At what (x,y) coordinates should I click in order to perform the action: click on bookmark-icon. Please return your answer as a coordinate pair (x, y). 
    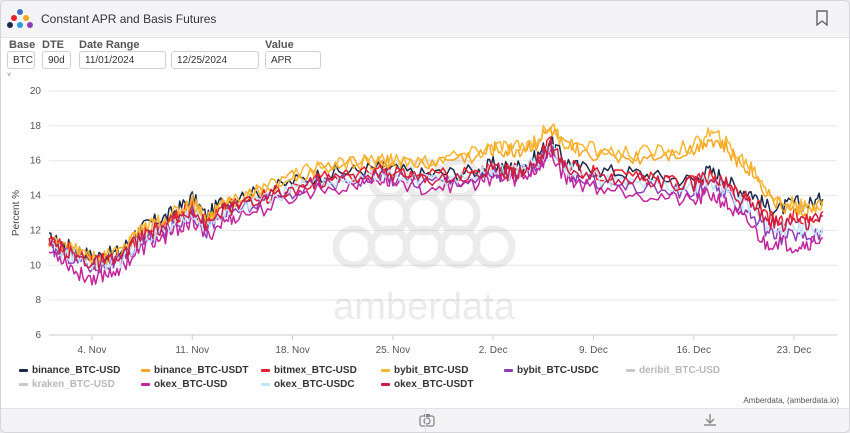
    Looking at the image, I should click on (822, 18).